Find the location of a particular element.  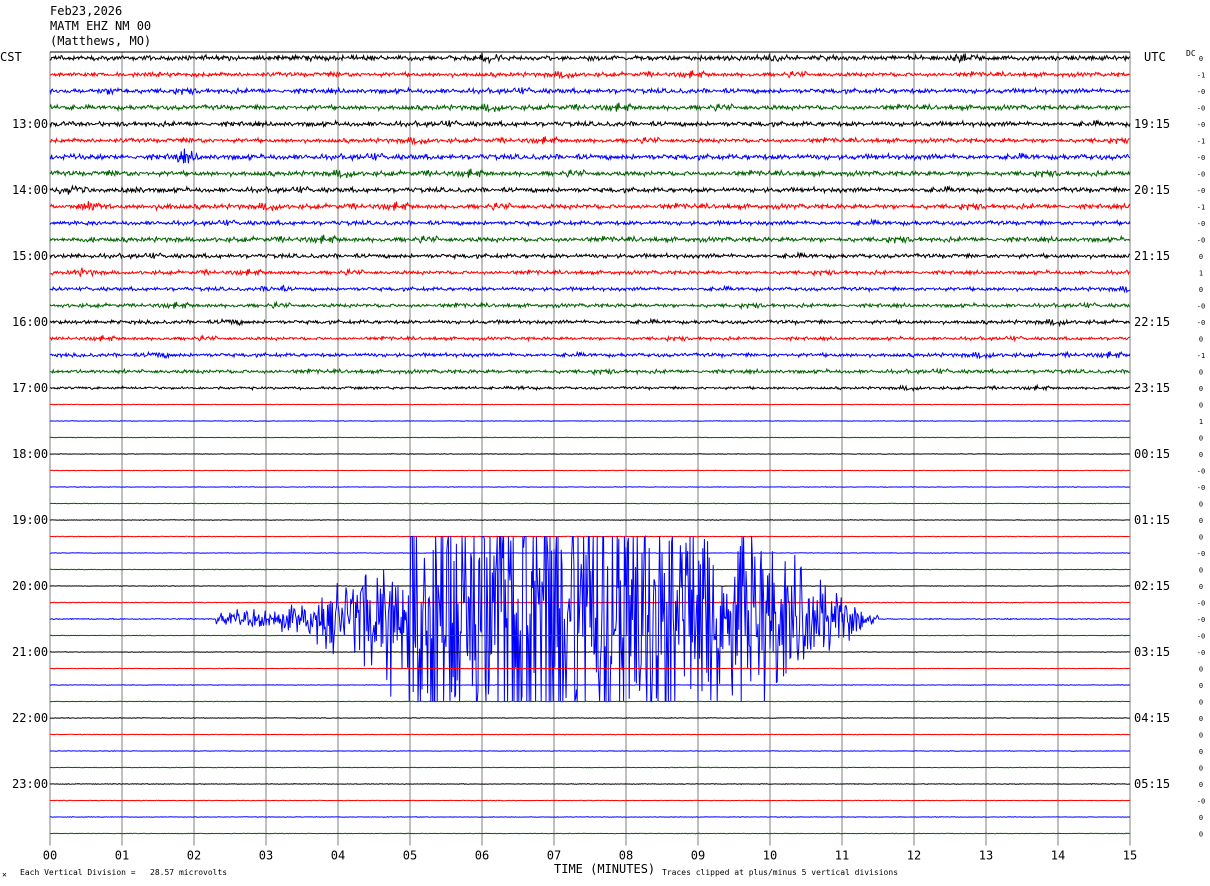

cst-axis-label: CST is located at coordinates (11, 57).